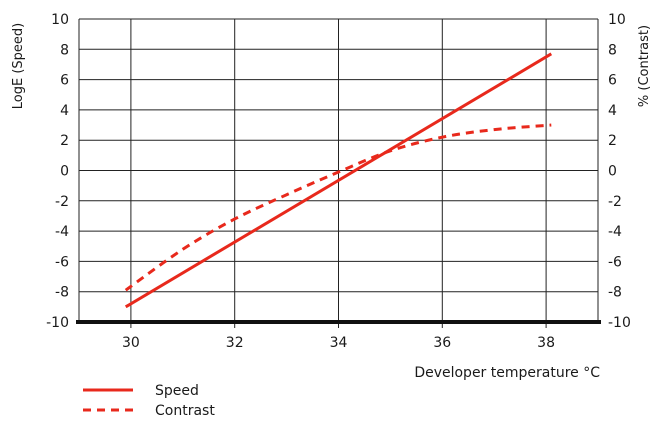 The width and height of the screenshot is (667, 426). Describe the element at coordinates (612, 172) in the screenshot. I see `y-tick-label-right: 0` at that location.